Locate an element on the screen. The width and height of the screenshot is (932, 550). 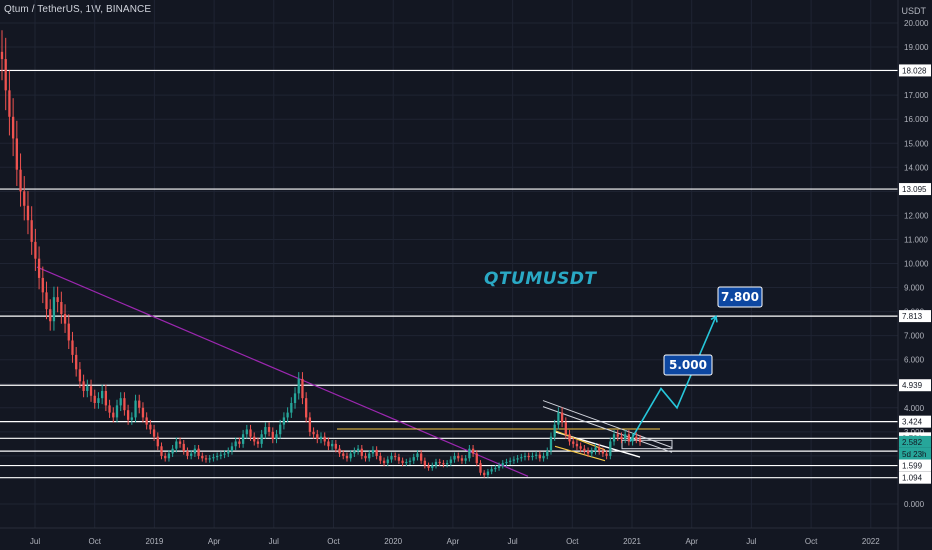
price-tick-label: 16.000 is located at coordinates (916, 119).